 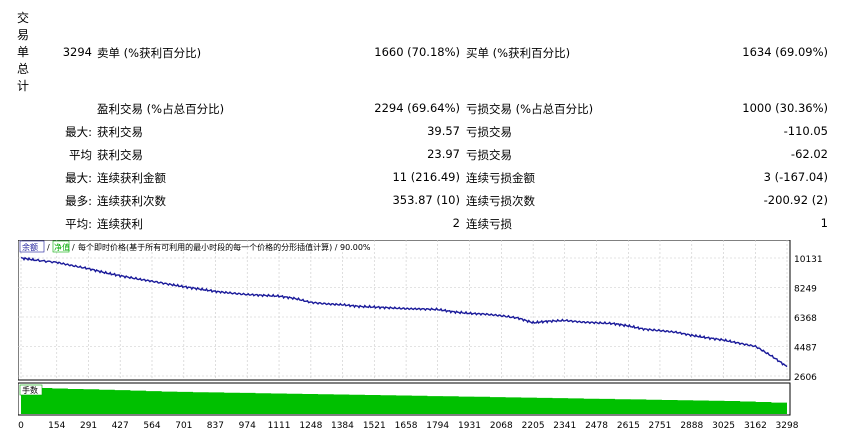 I want to click on side-label-char: 单, so click(x=22, y=52).